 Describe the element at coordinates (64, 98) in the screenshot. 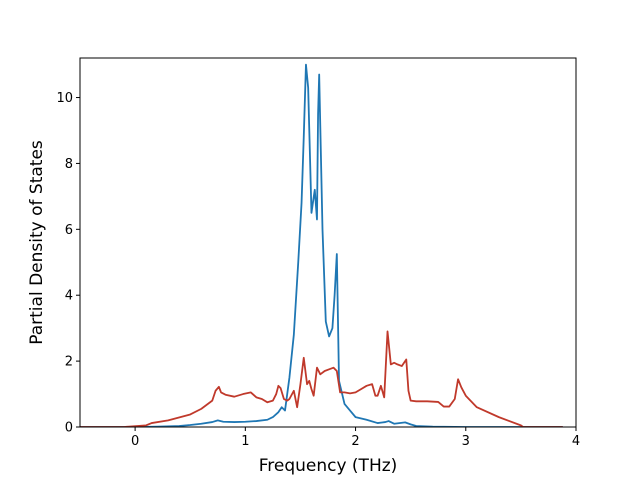

I see `y-tick-label: 10` at that location.